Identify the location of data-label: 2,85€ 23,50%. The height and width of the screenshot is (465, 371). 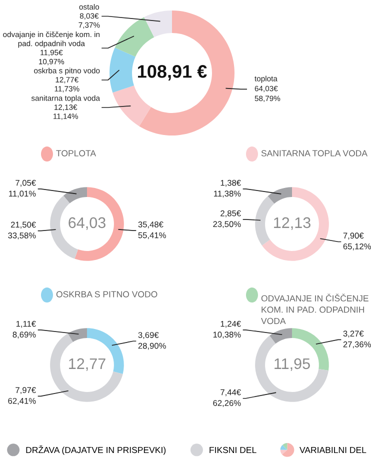
(227, 219).